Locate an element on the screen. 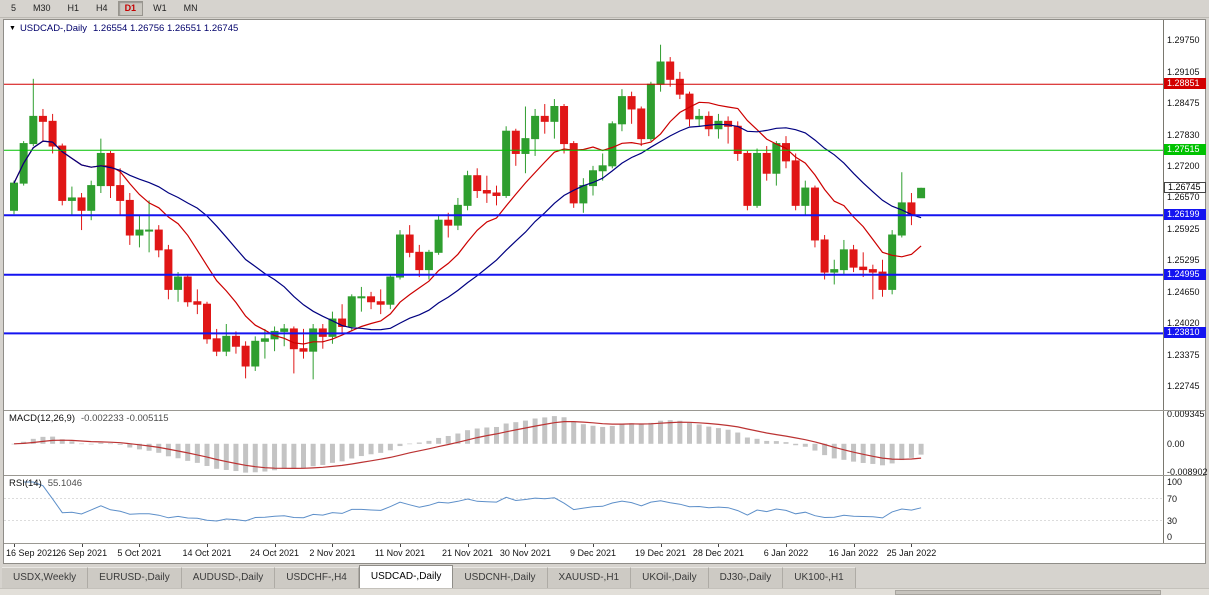 Image resolution: width=1209 pixels, height=595 pixels. axis-tick: 1.26570 is located at coordinates (1183, 196).